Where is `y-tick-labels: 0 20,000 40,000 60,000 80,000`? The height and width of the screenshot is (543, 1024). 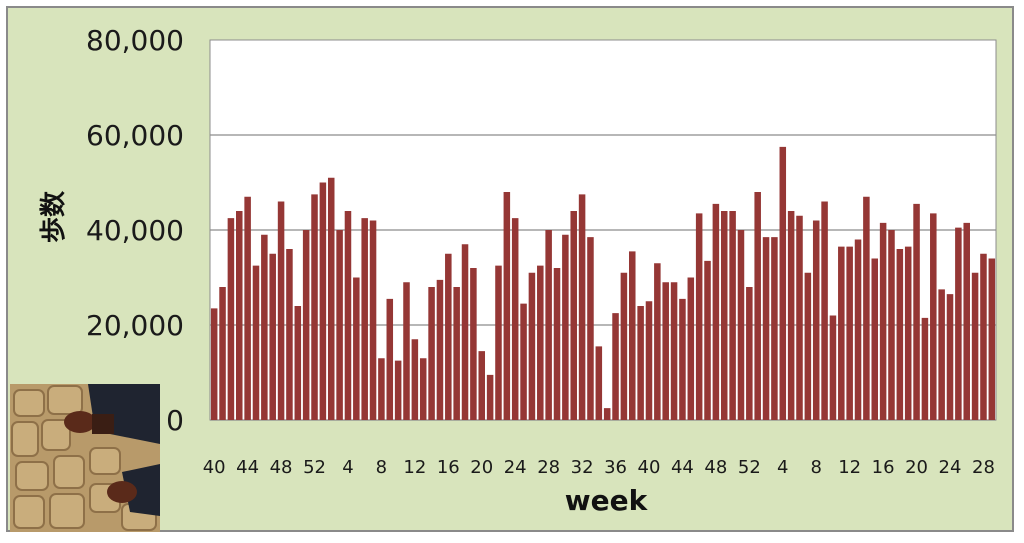
y-tick-labels: 0 20,000 40,000 60,000 80,000 is located at coordinates (135, 230).